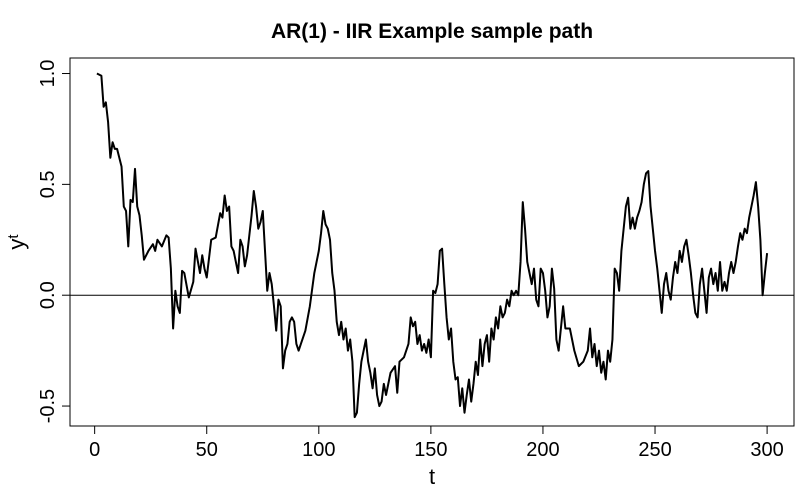 This screenshot has width=809, height=500. I want to click on x-tick-label: 0, so click(94, 450).